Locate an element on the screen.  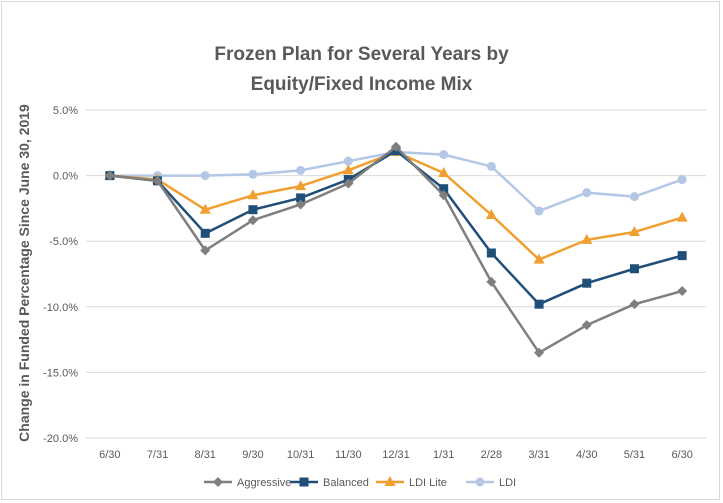
y-tick-label: 5.0% is located at coordinates (65, 111).